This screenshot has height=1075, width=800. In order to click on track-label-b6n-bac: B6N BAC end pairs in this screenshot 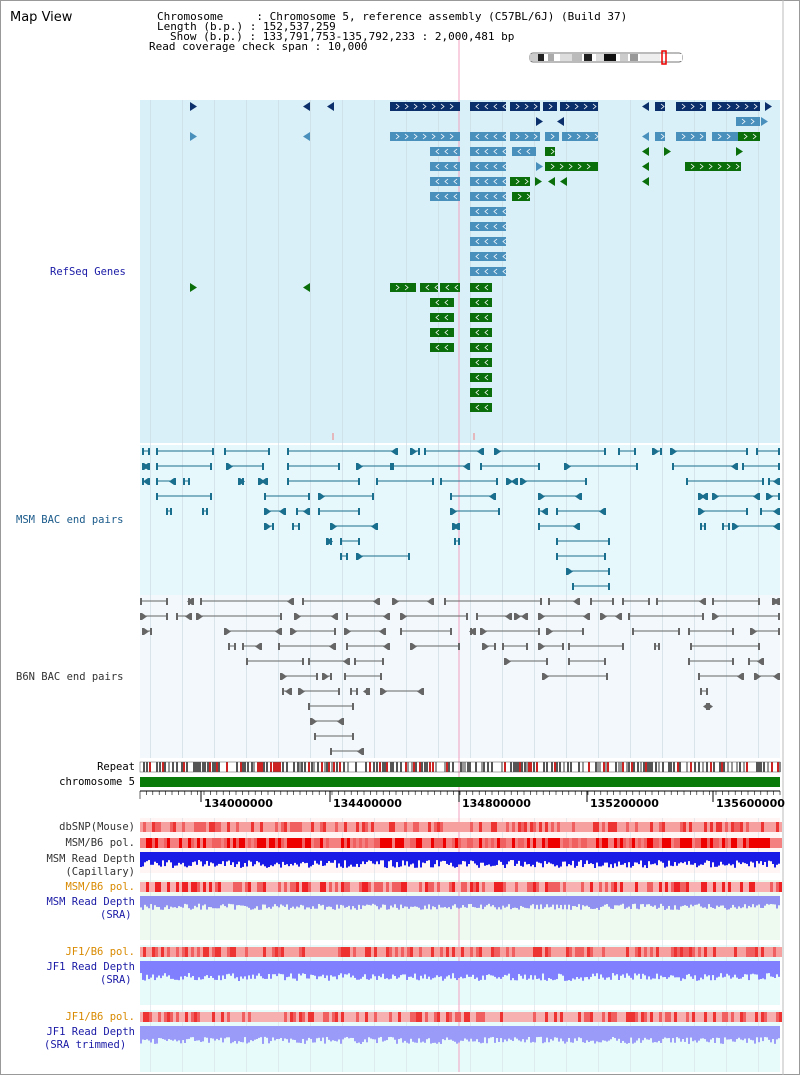, I will do `click(70, 677)`.